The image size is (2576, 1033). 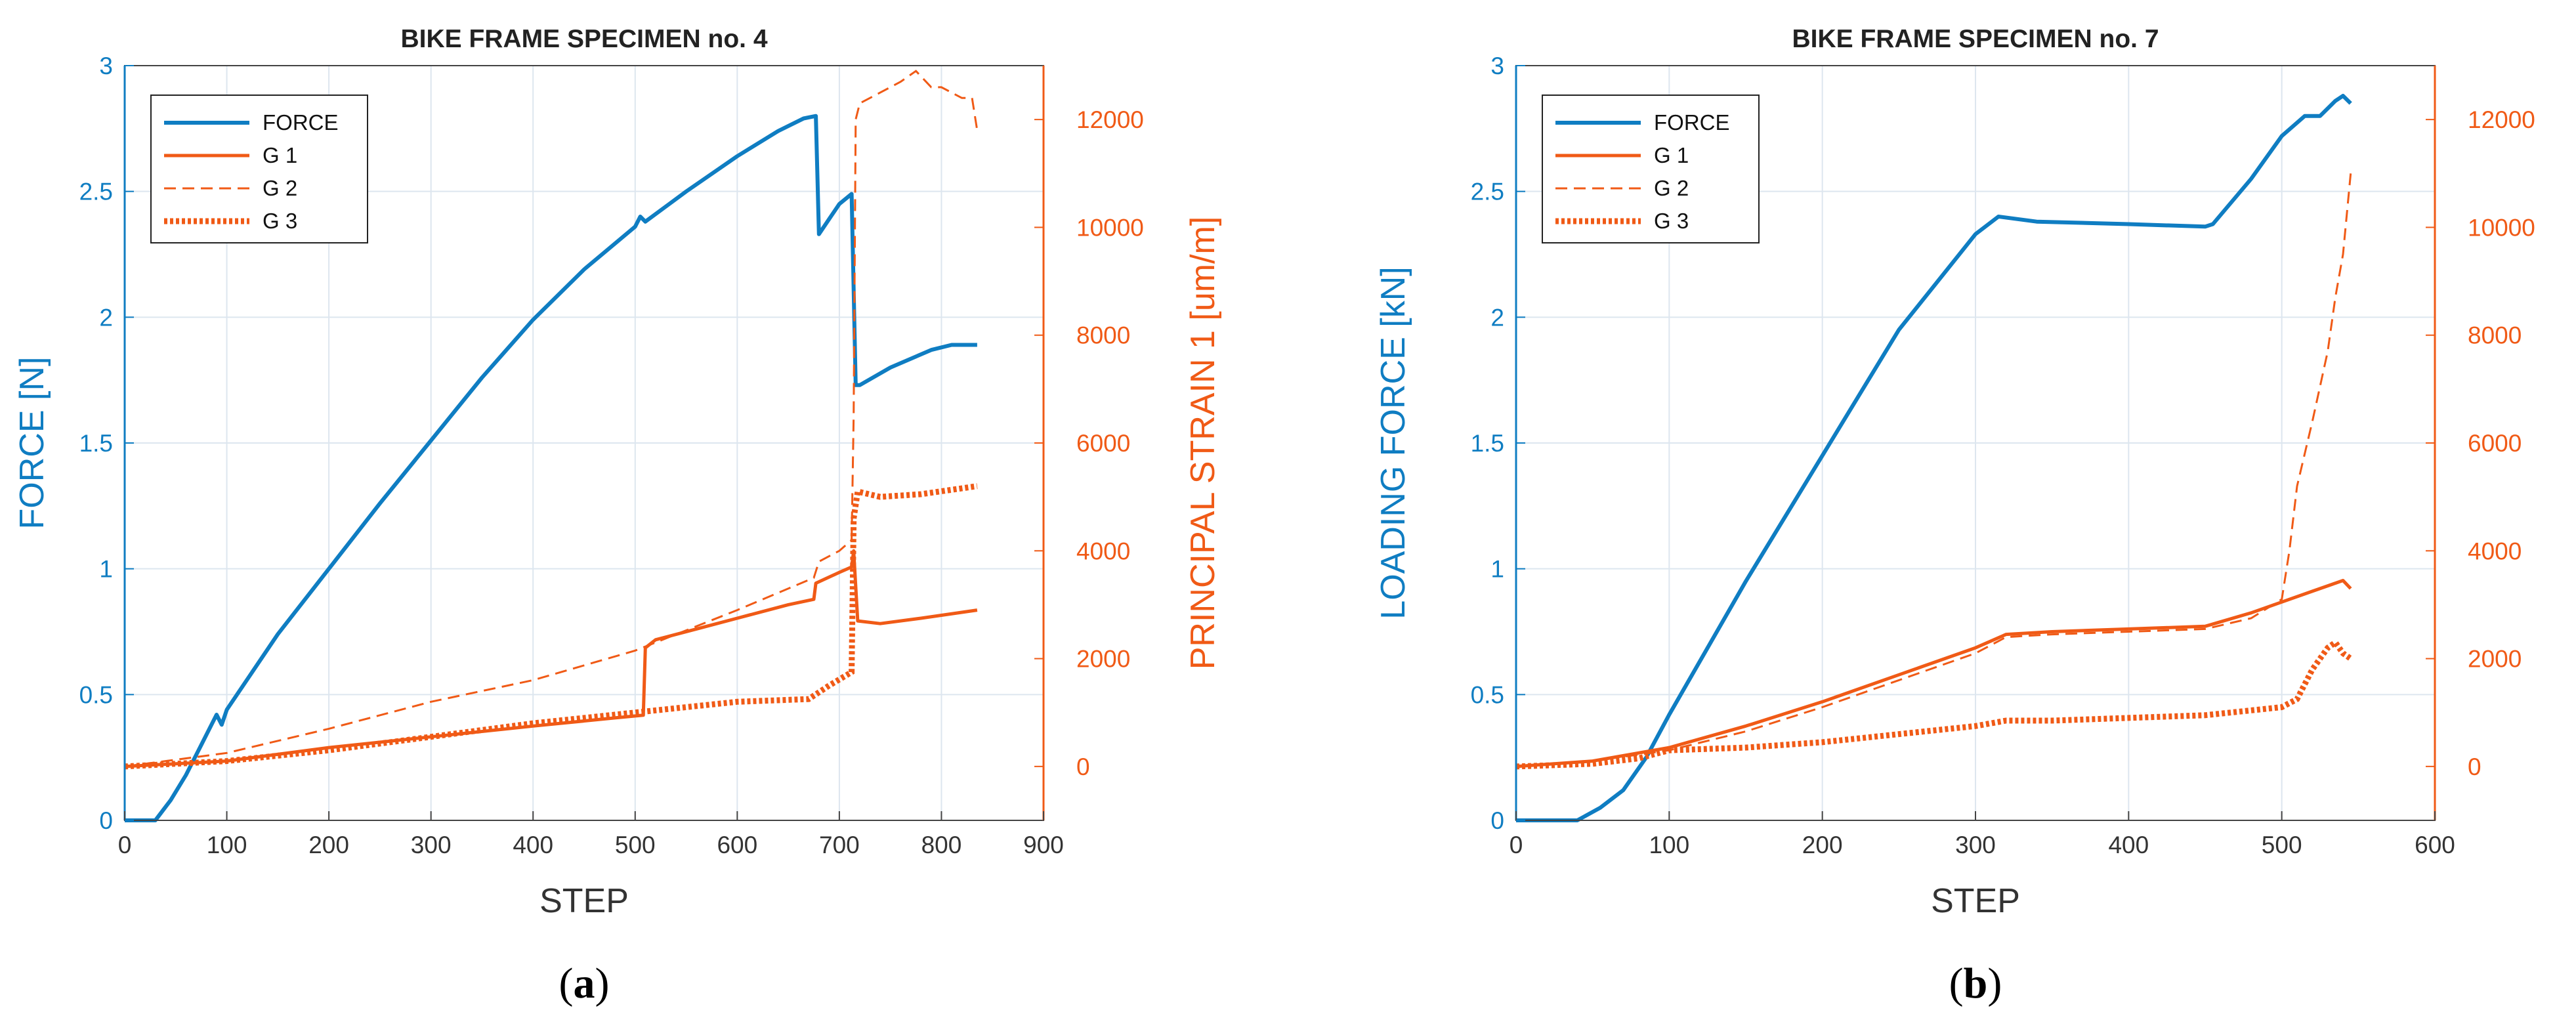 I want to click on x-tick-label: 800, so click(x=941, y=845).